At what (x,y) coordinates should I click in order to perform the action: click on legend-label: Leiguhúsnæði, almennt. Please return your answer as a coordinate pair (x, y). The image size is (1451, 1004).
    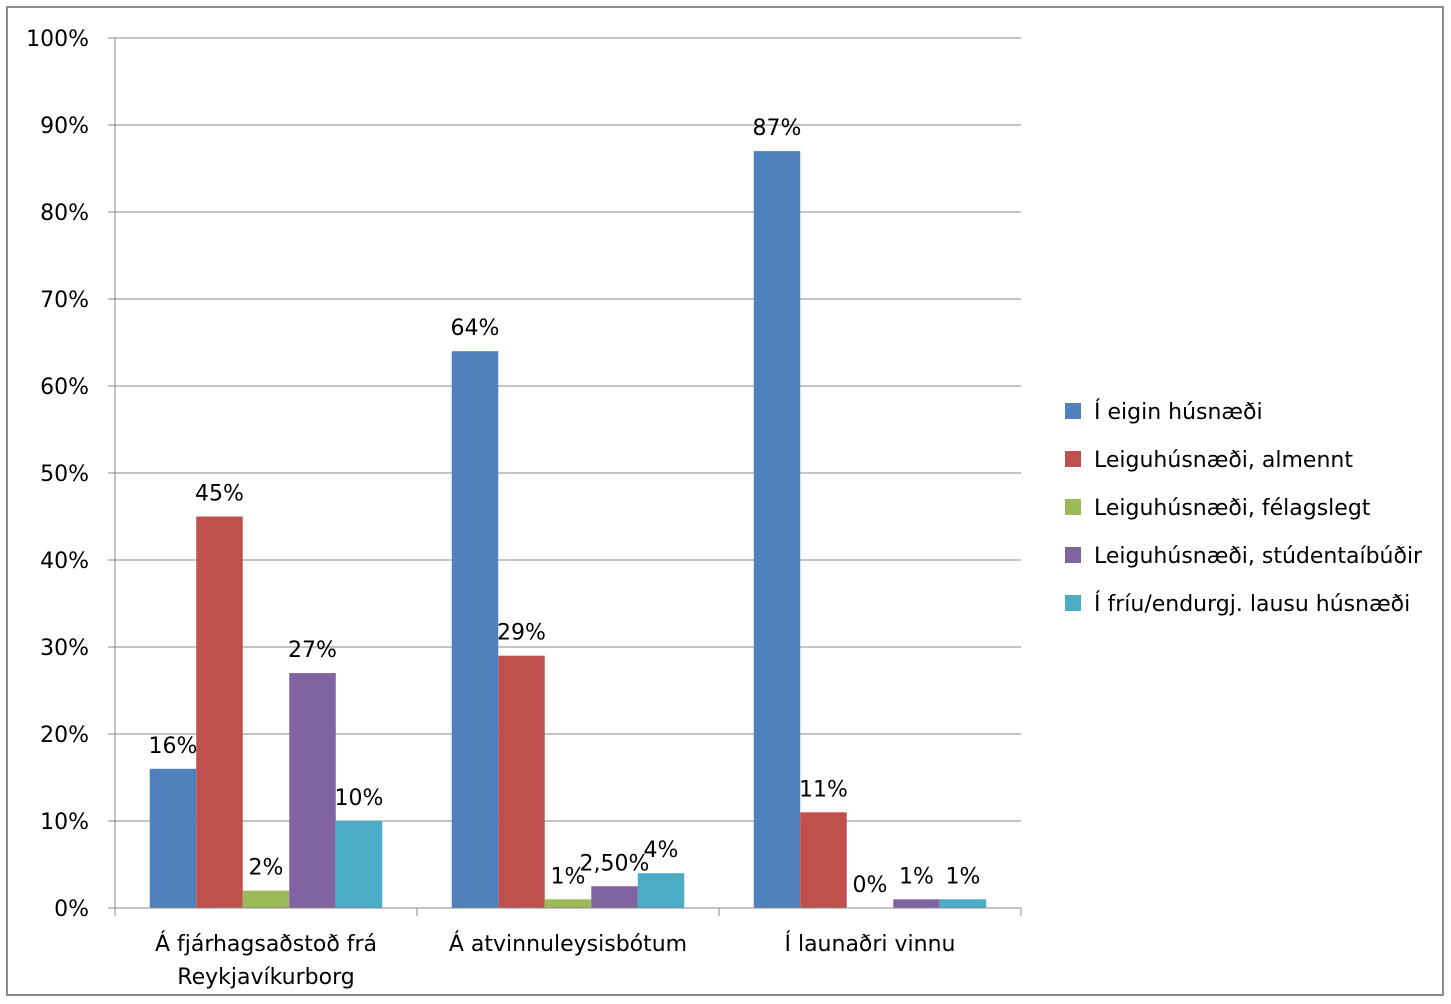
    Looking at the image, I should click on (1223, 460).